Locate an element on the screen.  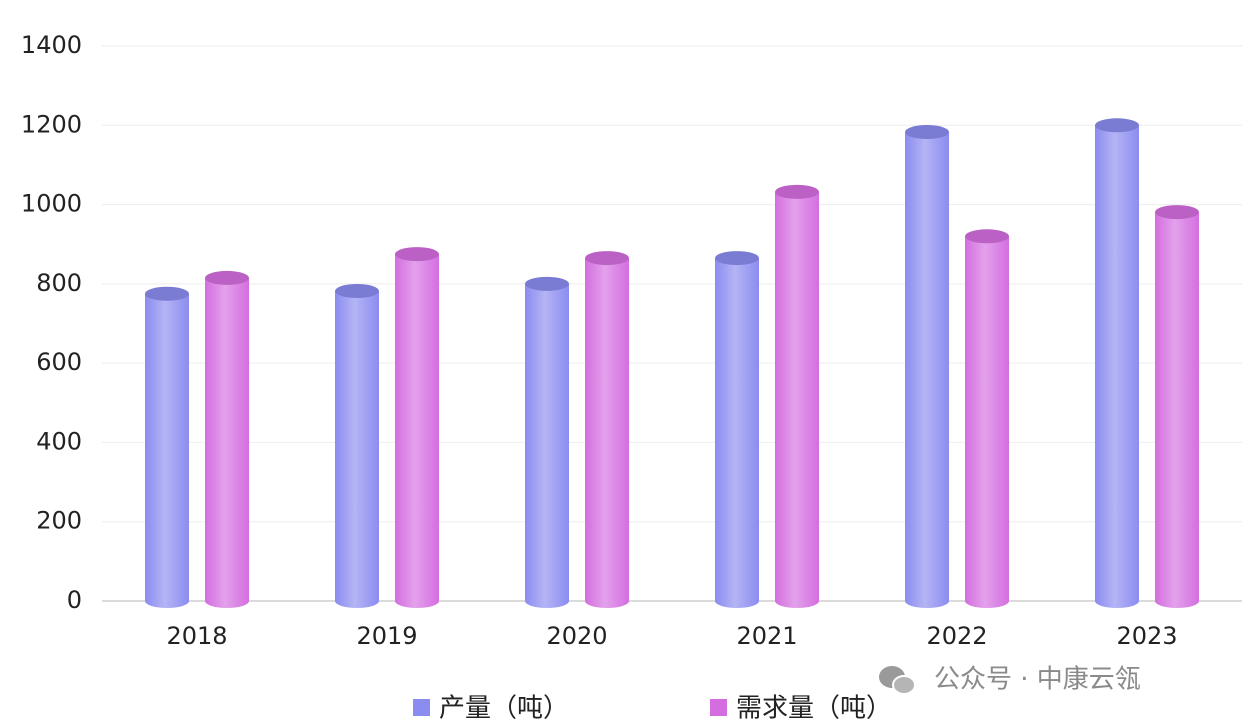
y-tick-label: 400 is located at coordinates (59, 441).